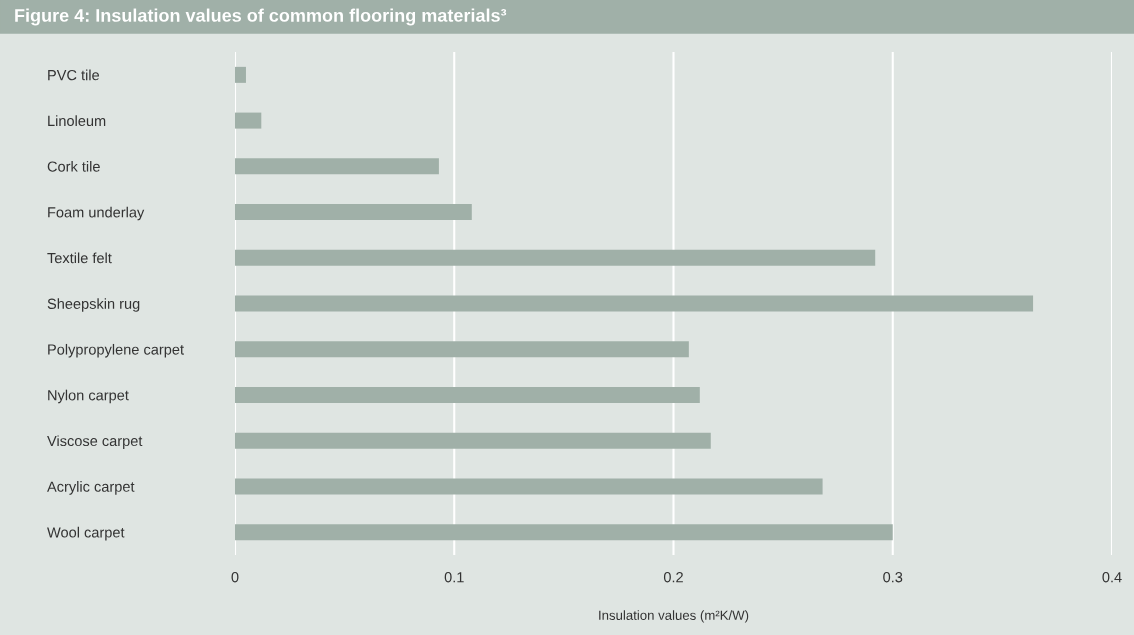 This screenshot has height=635, width=1134. Describe the element at coordinates (73, 166) in the screenshot. I see `y-tick-label: Cork tile` at that location.